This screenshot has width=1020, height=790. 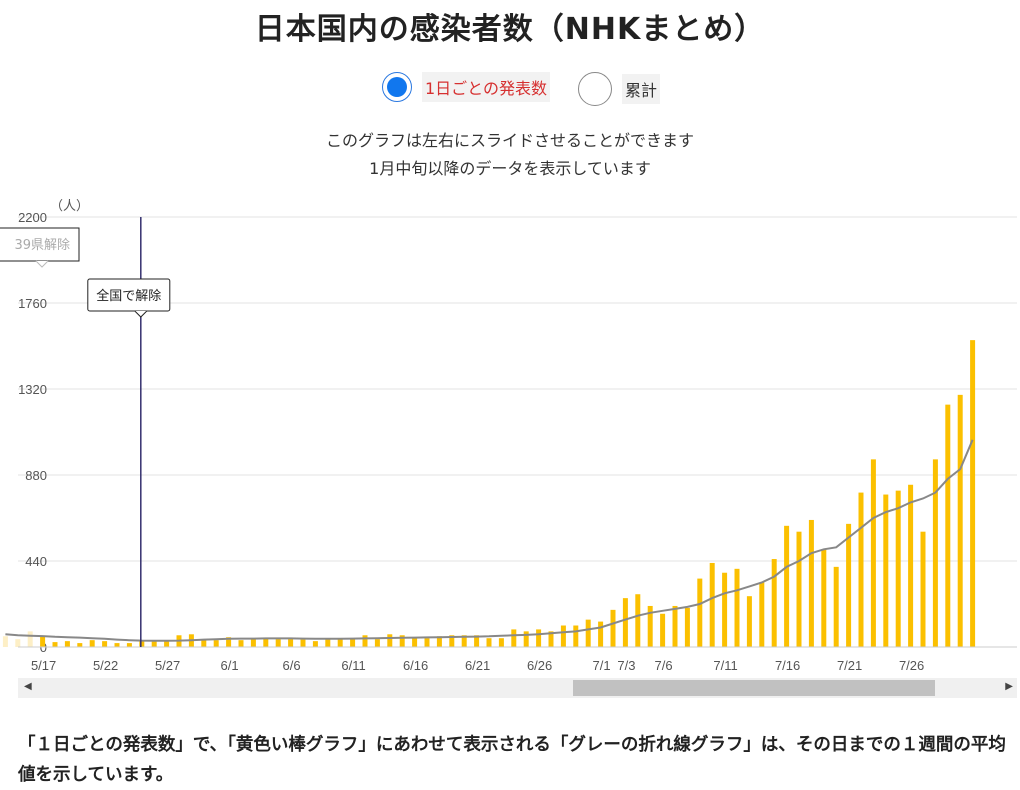 What do you see at coordinates (510, 29) in the screenshot?
I see `page-title: 日本国内の感染者数（NHKまとめ）` at bounding box center [510, 29].